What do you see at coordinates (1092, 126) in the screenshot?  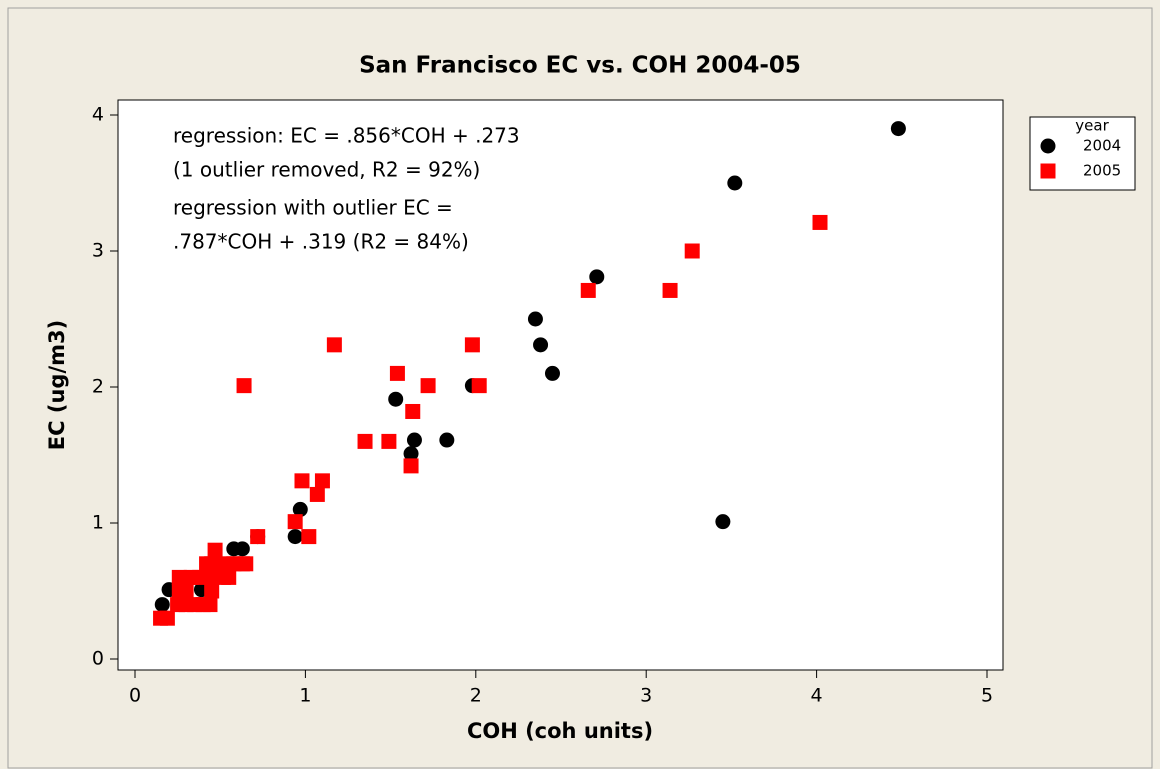 I see `legend-title: year` at bounding box center [1092, 126].